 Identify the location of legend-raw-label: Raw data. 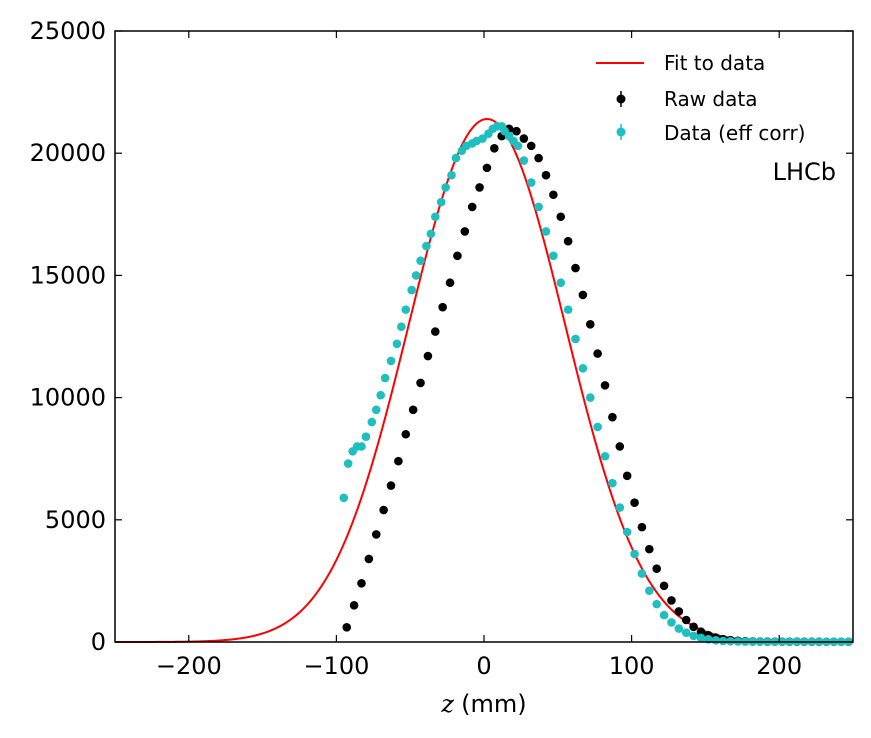
(710, 99).